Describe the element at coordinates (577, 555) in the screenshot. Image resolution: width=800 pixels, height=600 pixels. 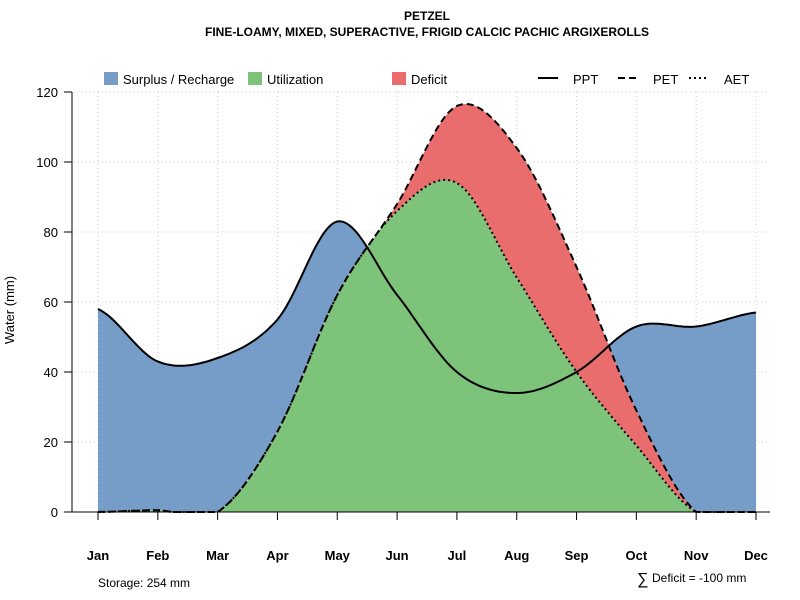
I see `x-tick-label: Sep` at that location.